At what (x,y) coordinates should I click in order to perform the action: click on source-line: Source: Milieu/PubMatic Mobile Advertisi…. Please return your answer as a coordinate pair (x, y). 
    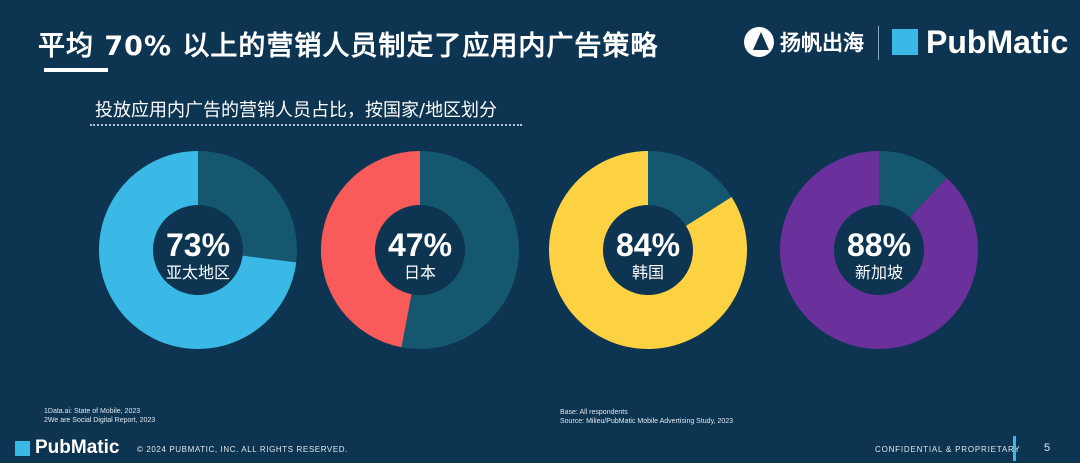
    Looking at the image, I should click on (647, 421).